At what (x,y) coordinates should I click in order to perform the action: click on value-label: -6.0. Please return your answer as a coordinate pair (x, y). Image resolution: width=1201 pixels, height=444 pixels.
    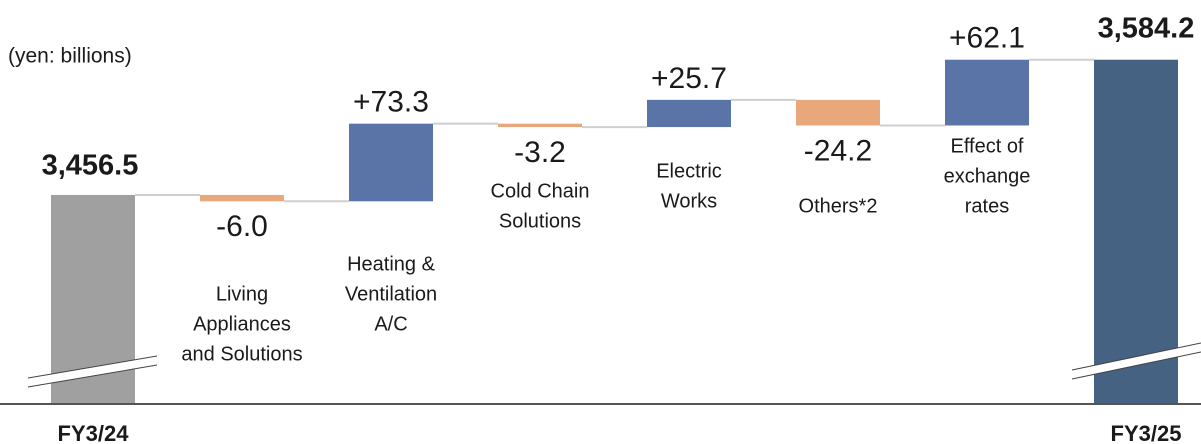
    Looking at the image, I should click on (242, 226).